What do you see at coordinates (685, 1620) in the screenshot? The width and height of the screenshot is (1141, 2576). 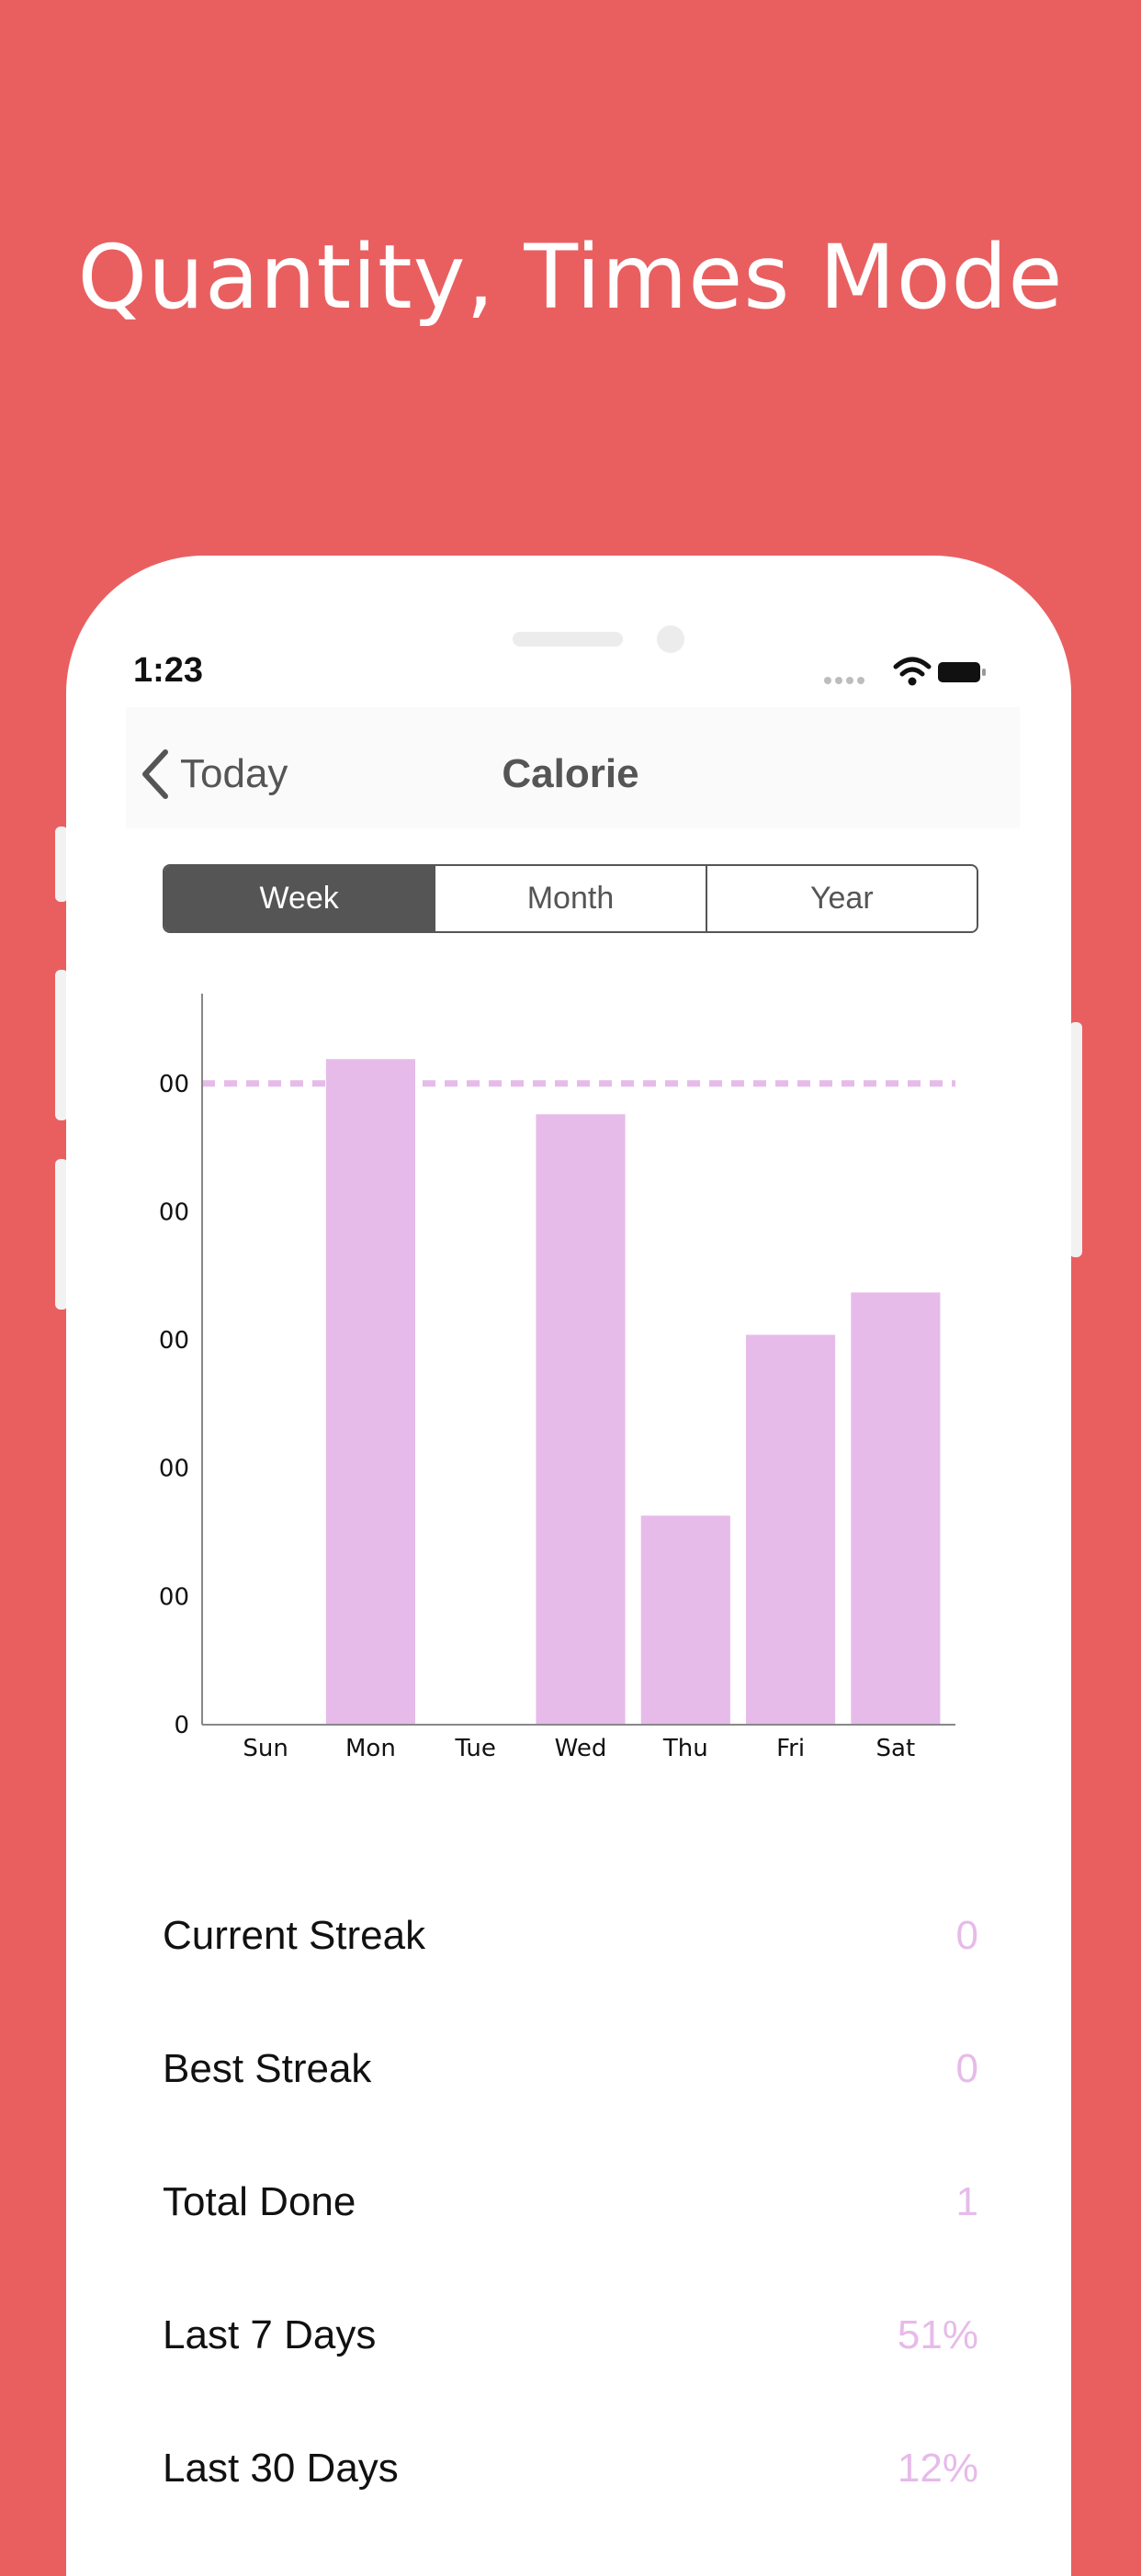 I see `bar-thu` at bounding box center [685, 1620].